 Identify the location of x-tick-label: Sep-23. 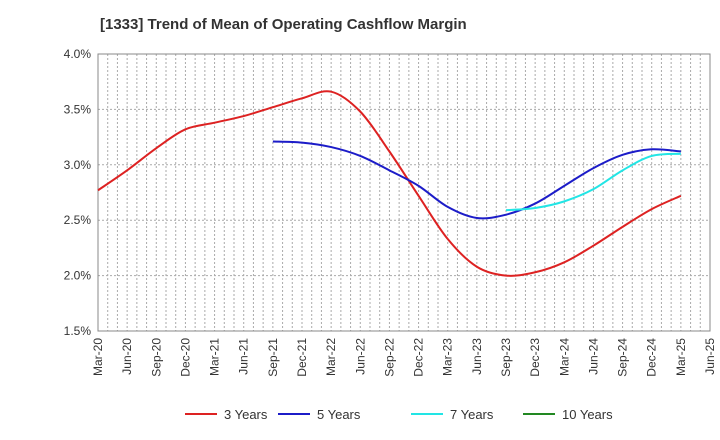
(506, 357).